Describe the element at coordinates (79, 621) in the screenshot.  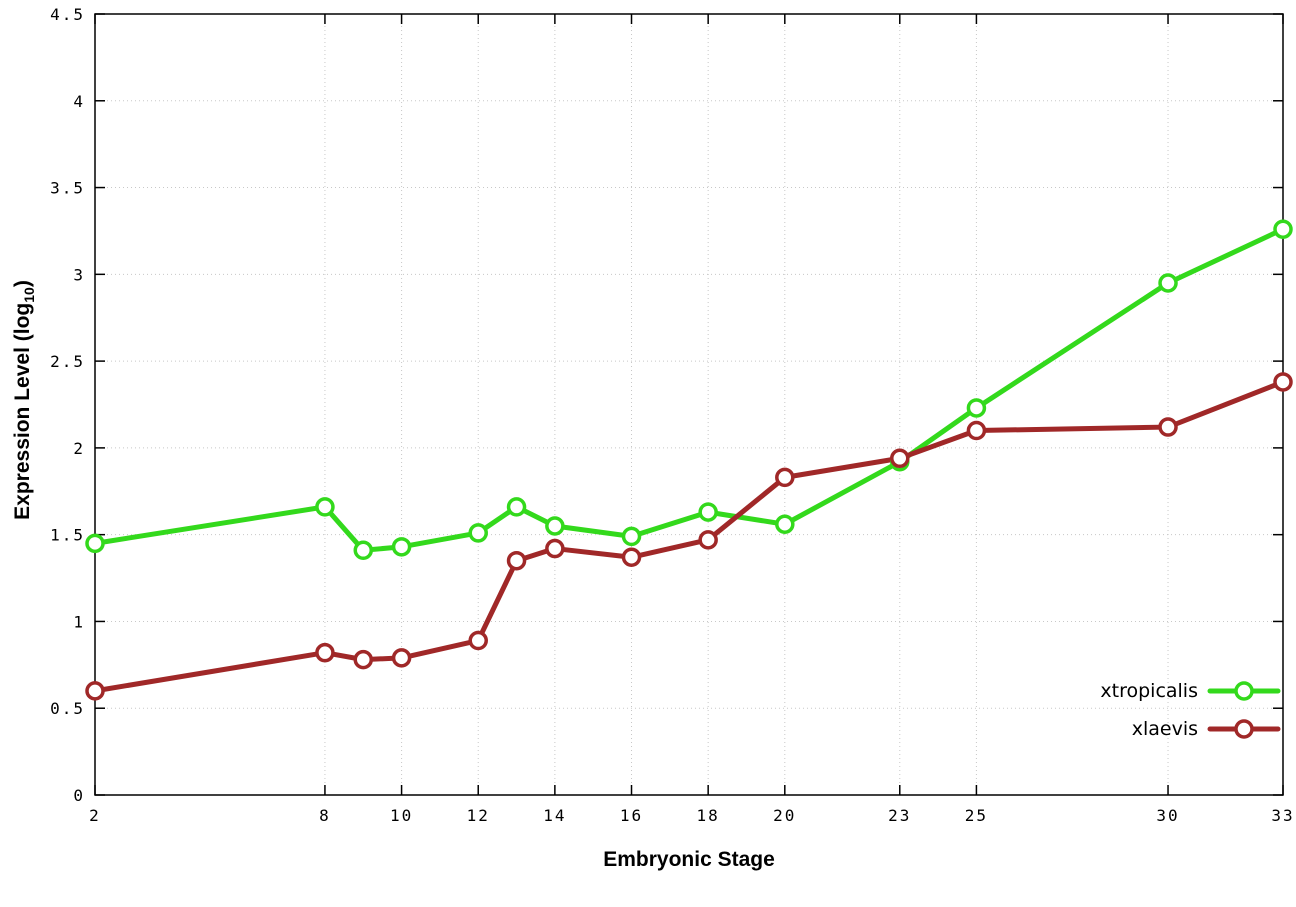
I see `y-tick-label: 1` at that location.